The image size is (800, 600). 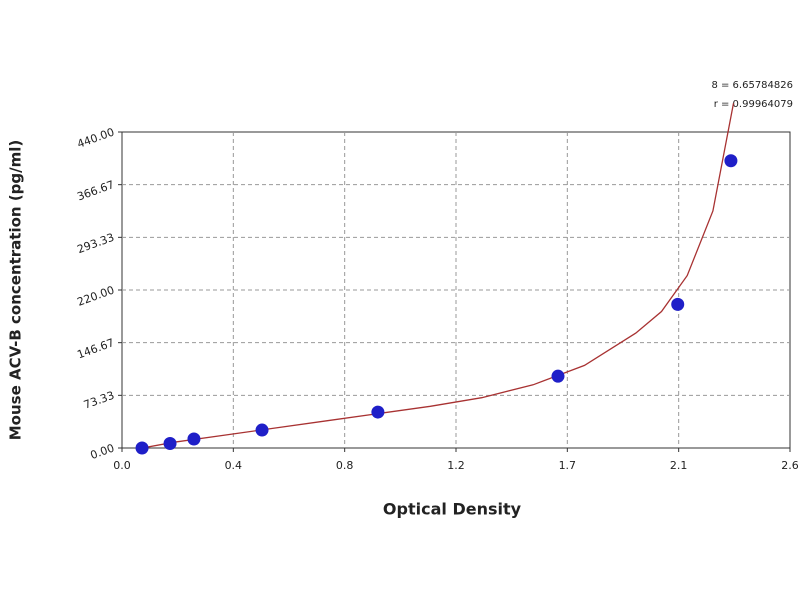 I want to click on y-tick-label: 366.67, so click(x=95, y=190).